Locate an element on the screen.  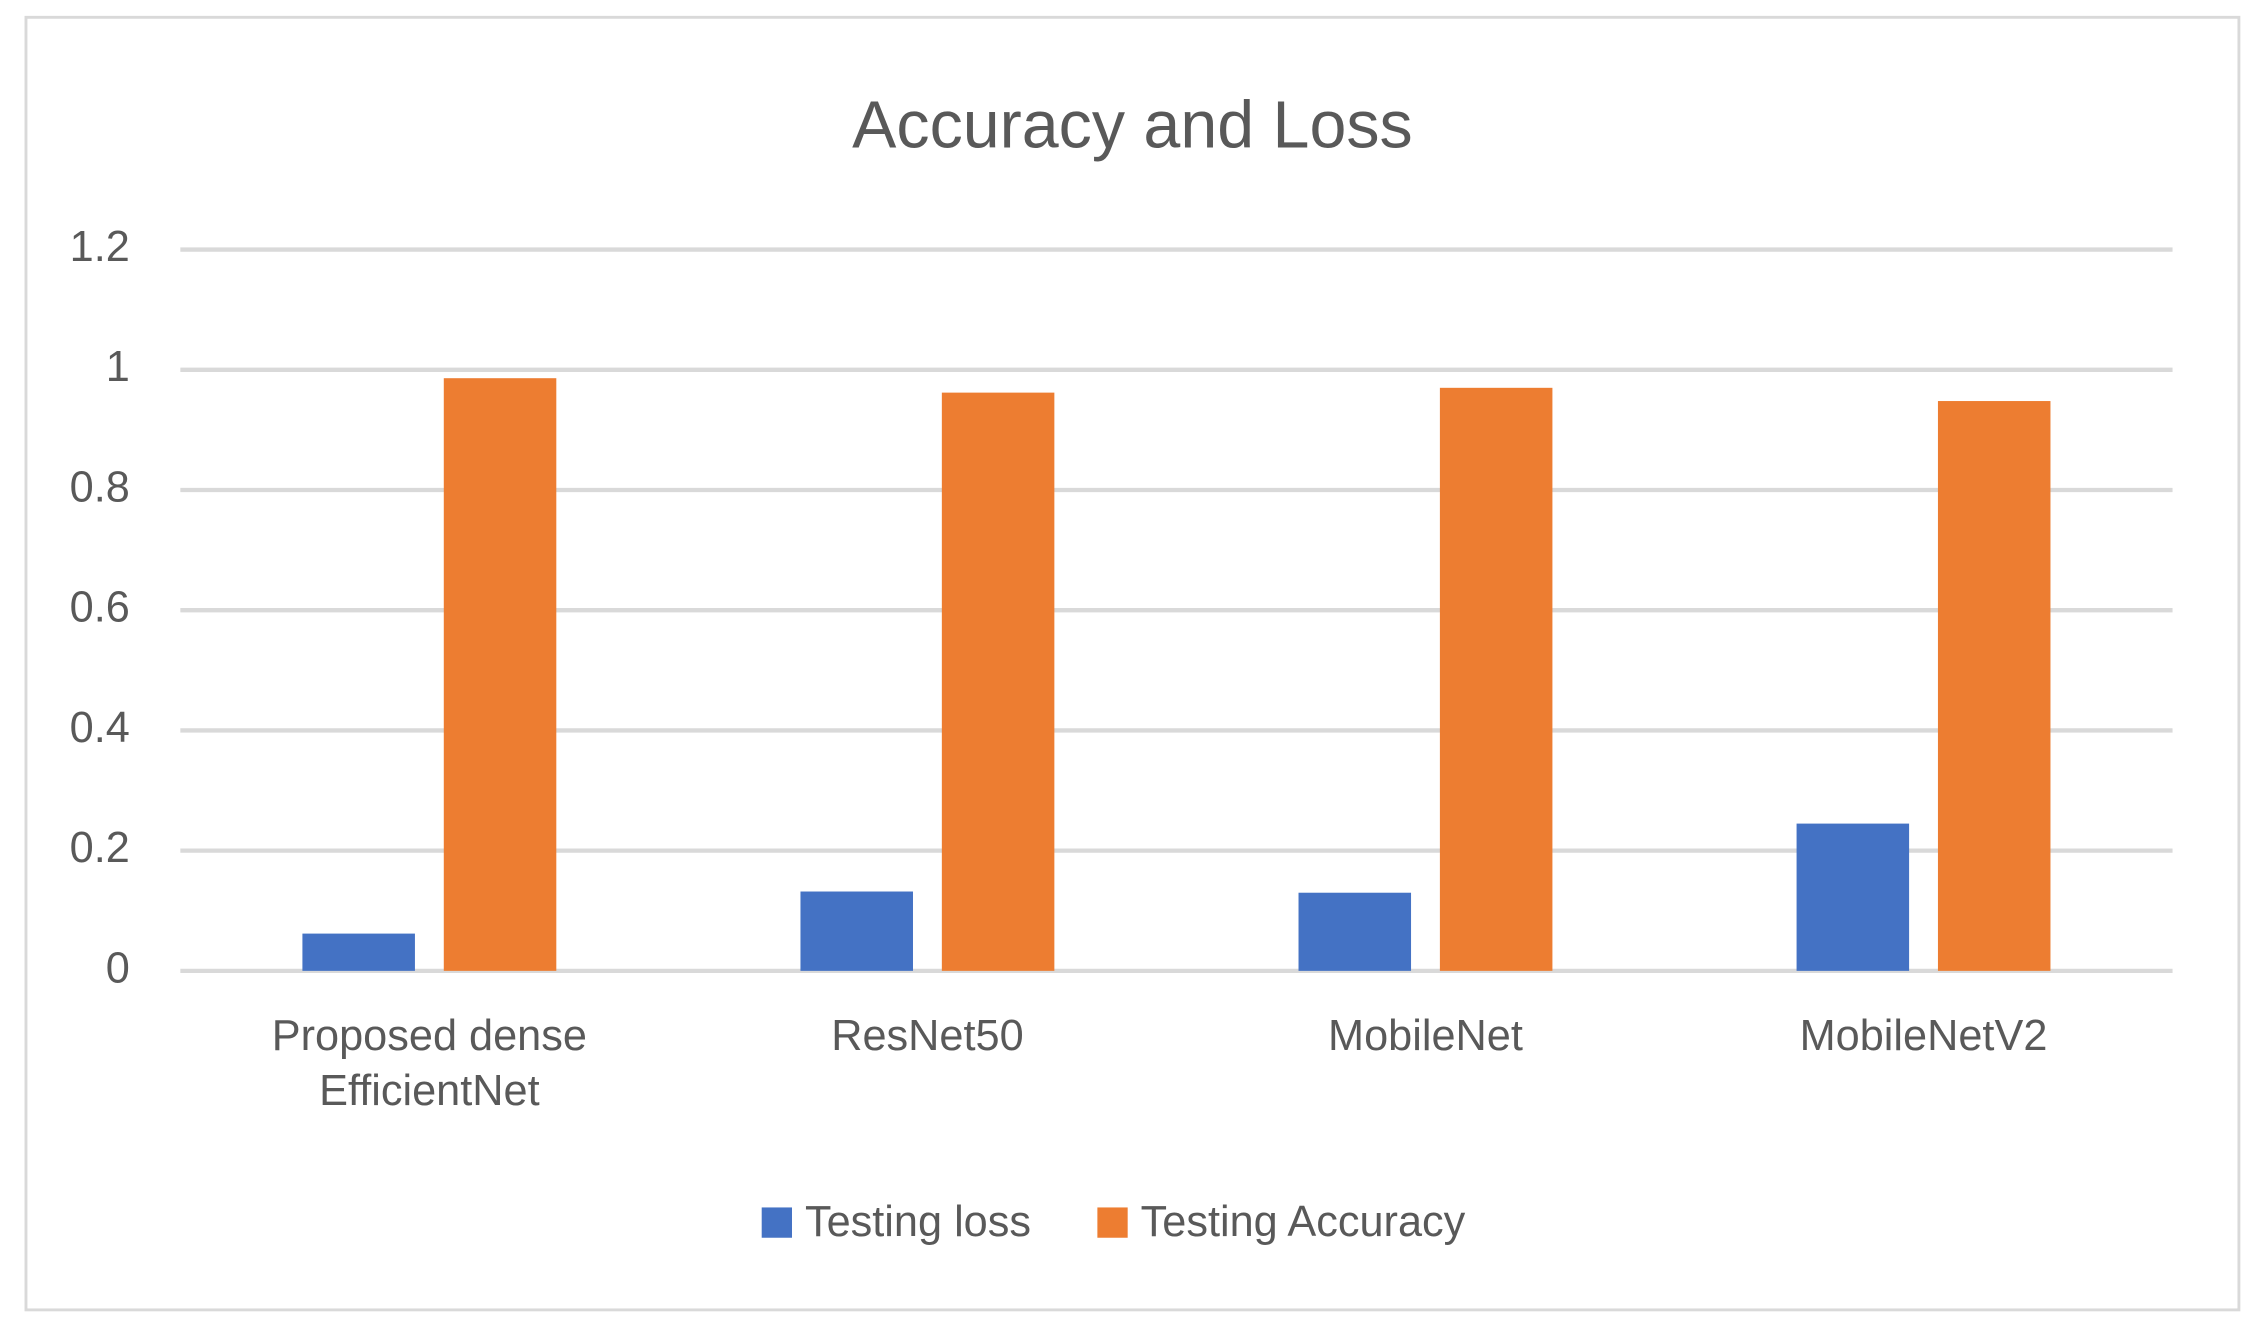
x-tick-label-box: MobileNet is located at coordinates (1425, 1036).